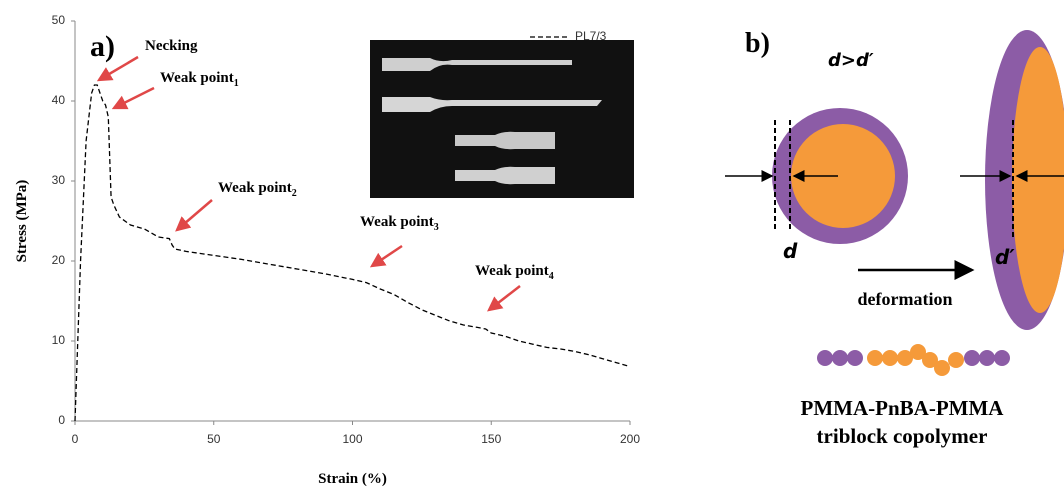  I want to click on y-tick-label: 30, so click(59, 180).